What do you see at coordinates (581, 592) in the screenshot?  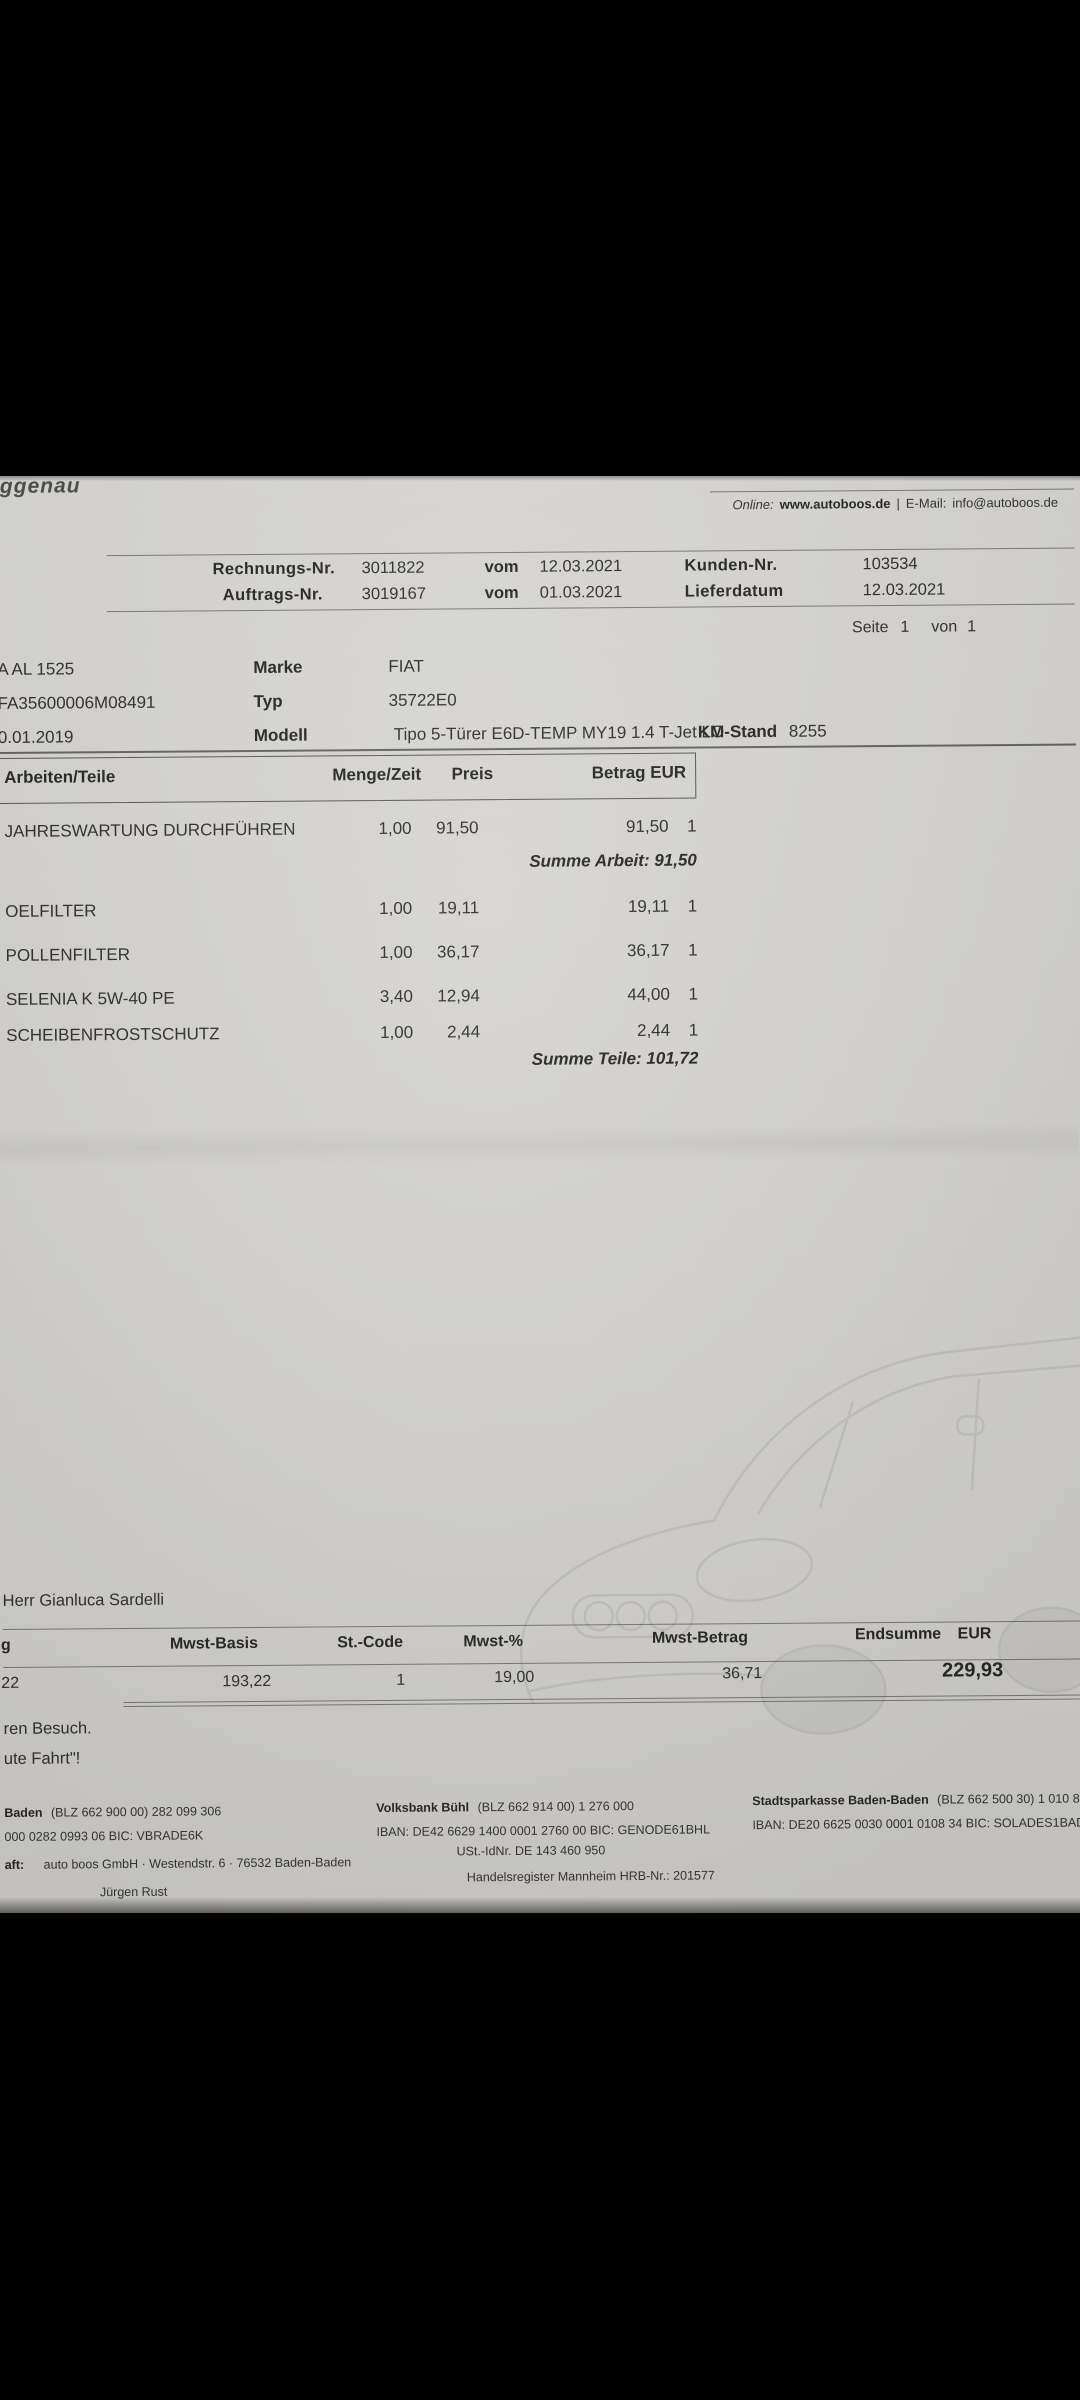 I see `auftrag-date: 01.03.2021` at bounding box center [581, 592].